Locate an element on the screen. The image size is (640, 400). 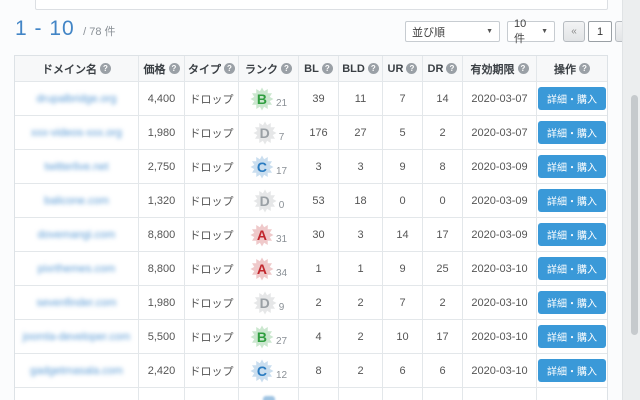
price-cell: 1,980 is located at coordinates (162, 133).